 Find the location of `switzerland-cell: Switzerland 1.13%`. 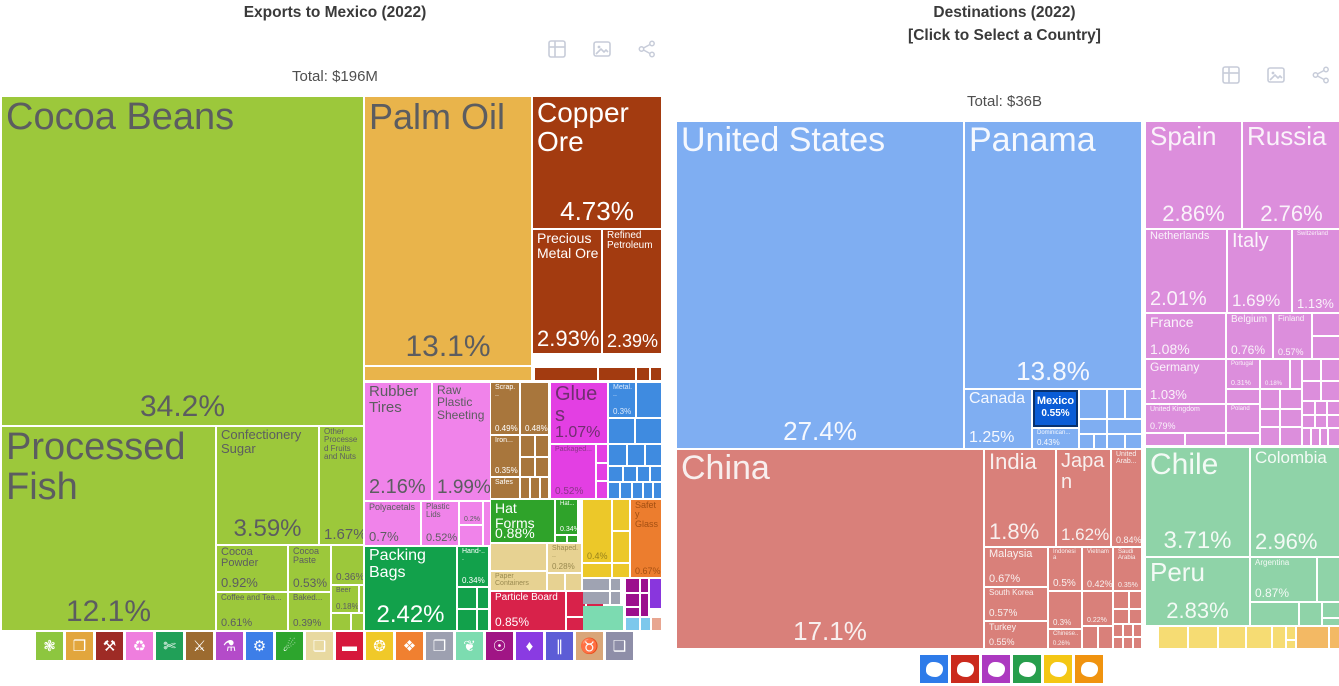

switzerland-cell: Switzerland 1.13% is located at coordinates (1316, 271).